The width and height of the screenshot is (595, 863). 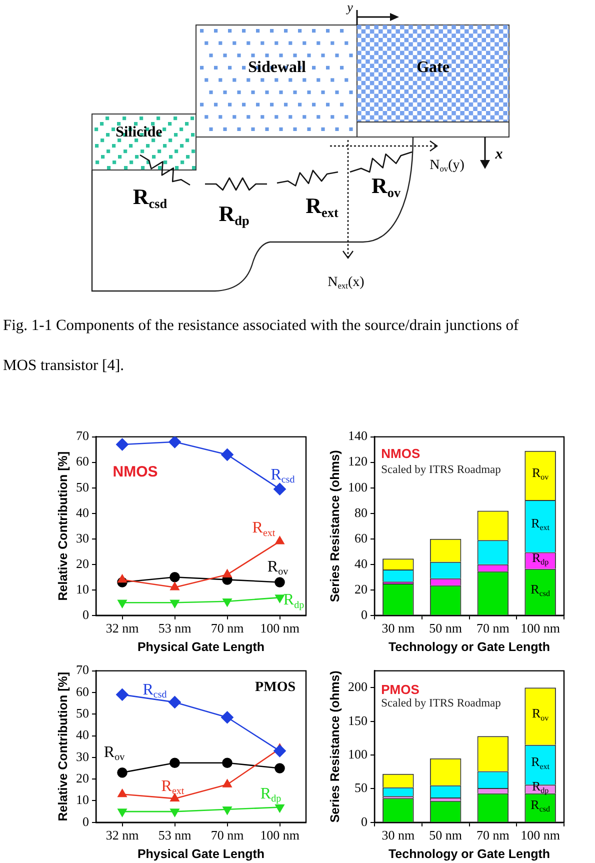 I want to click on y-tick-label: 120, so click(x=358, y=461).